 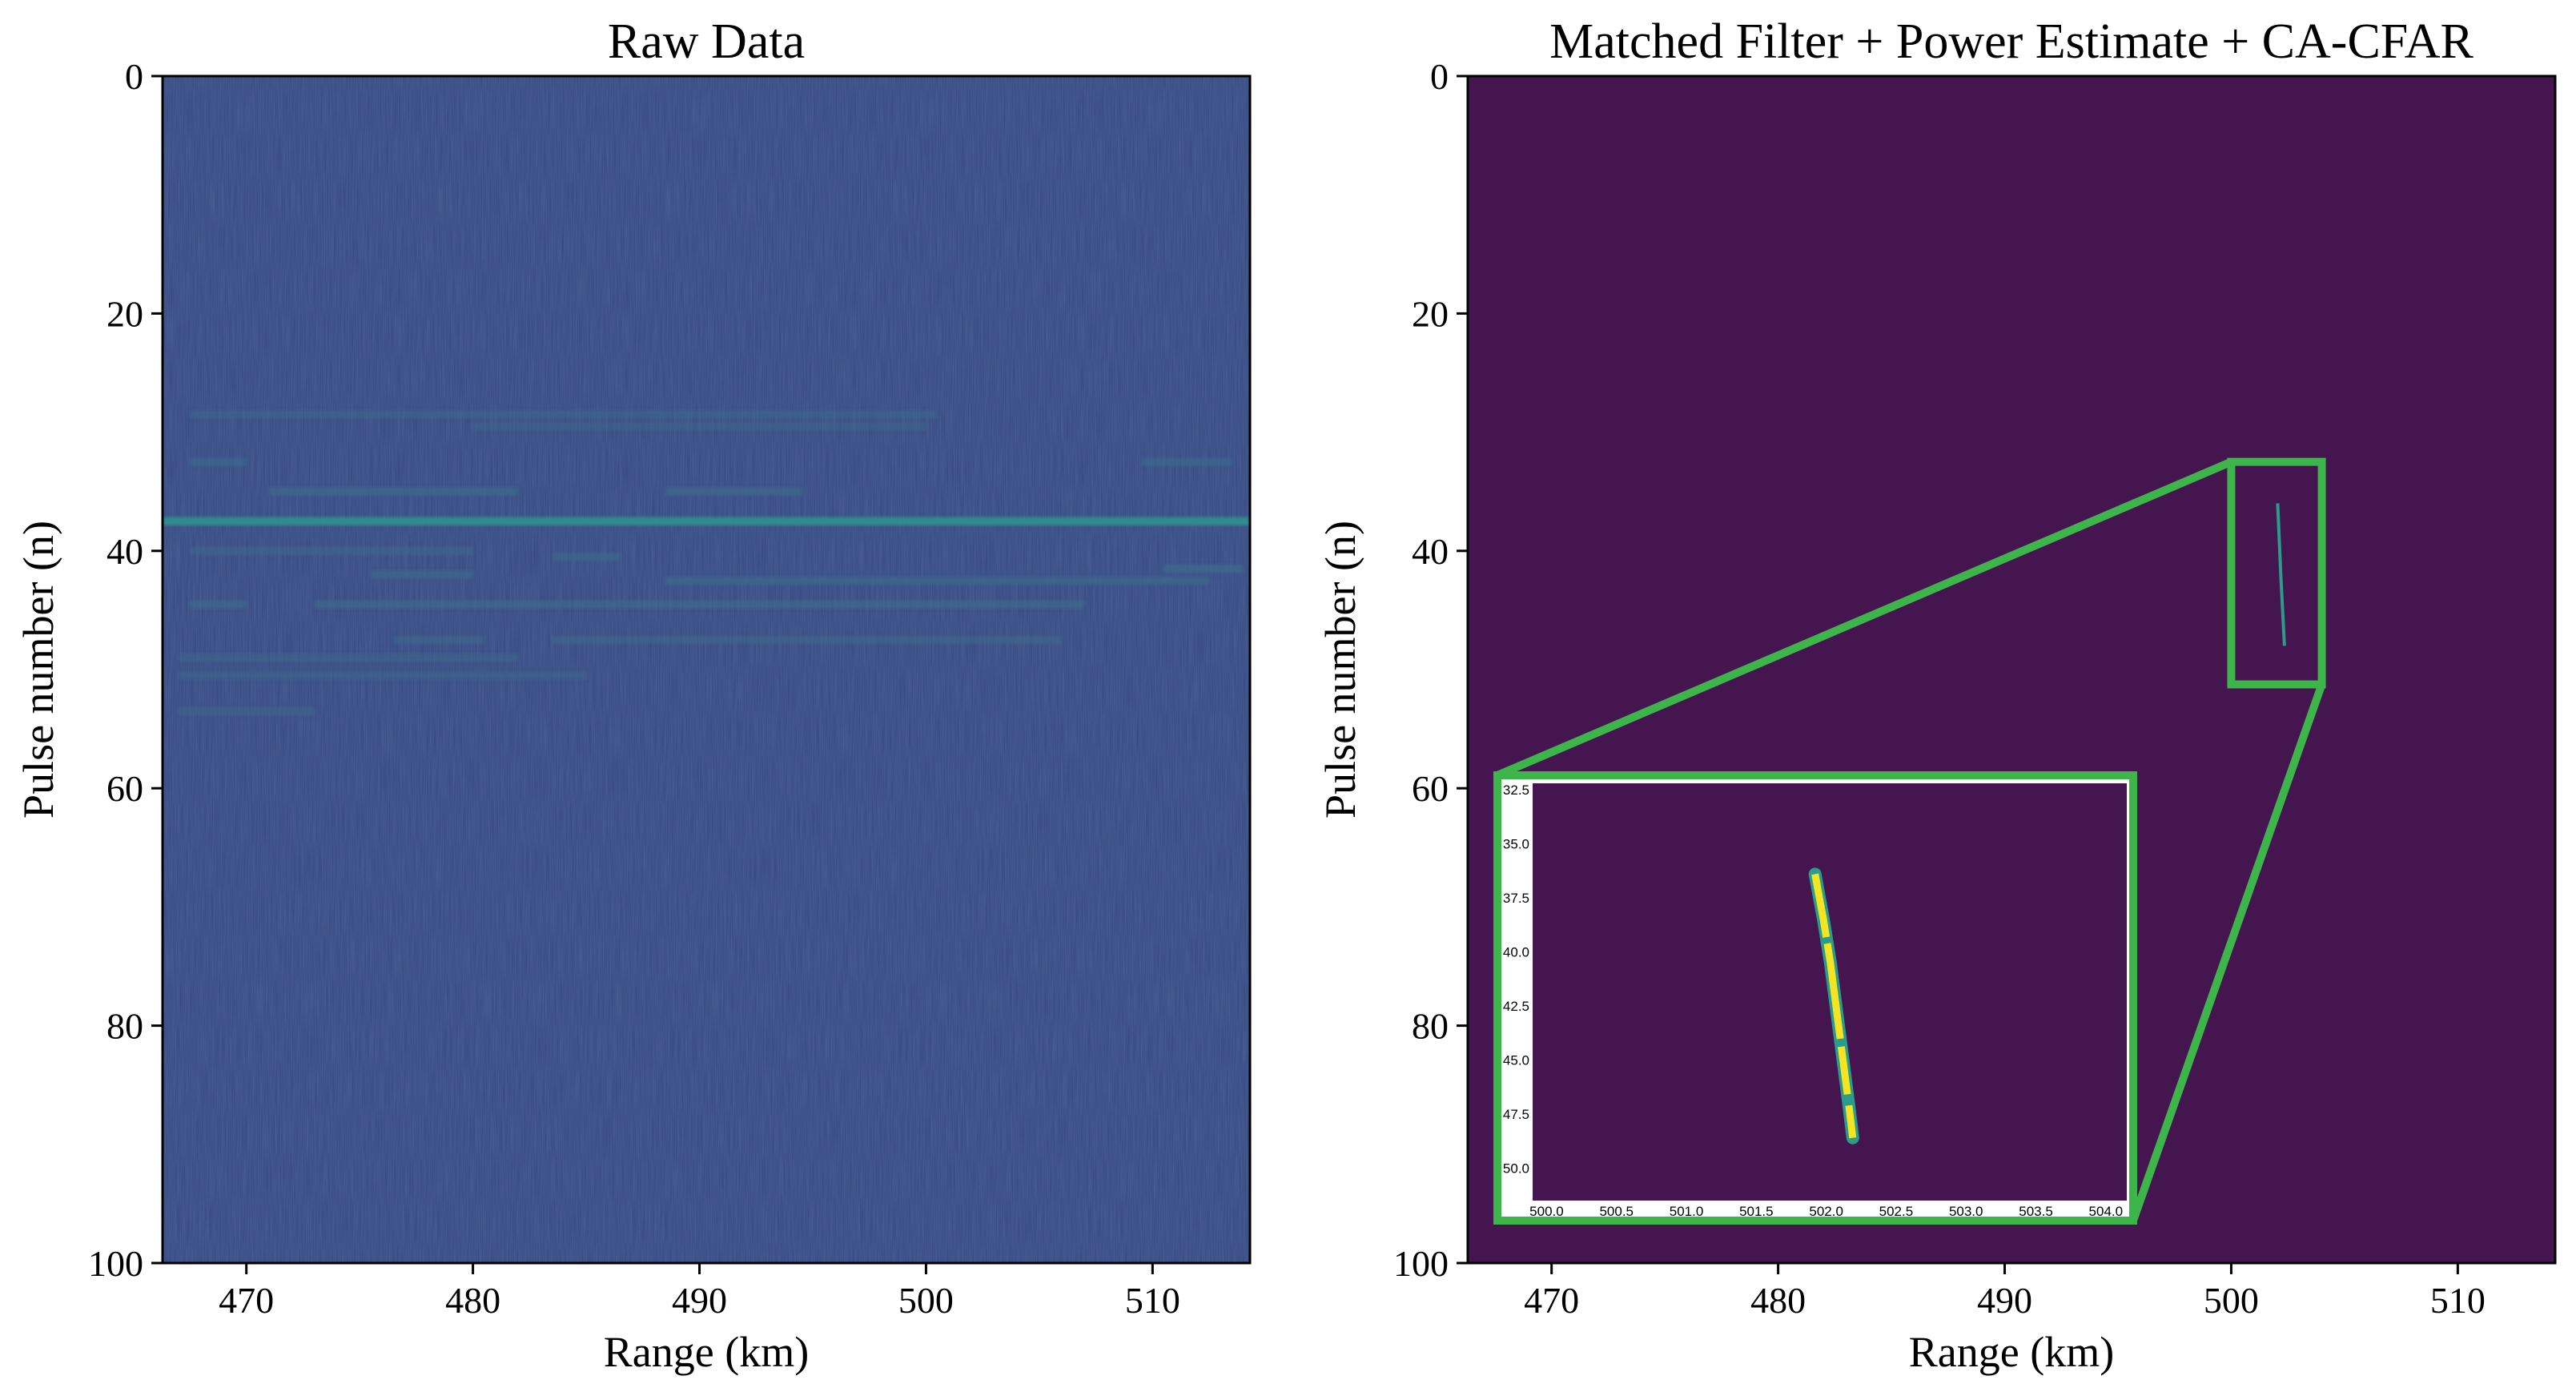 What do you see at coordinates (699, 1300) in the screenshot?
I see `raw-xtick-label: 490` at bounding box center [699, 1300].